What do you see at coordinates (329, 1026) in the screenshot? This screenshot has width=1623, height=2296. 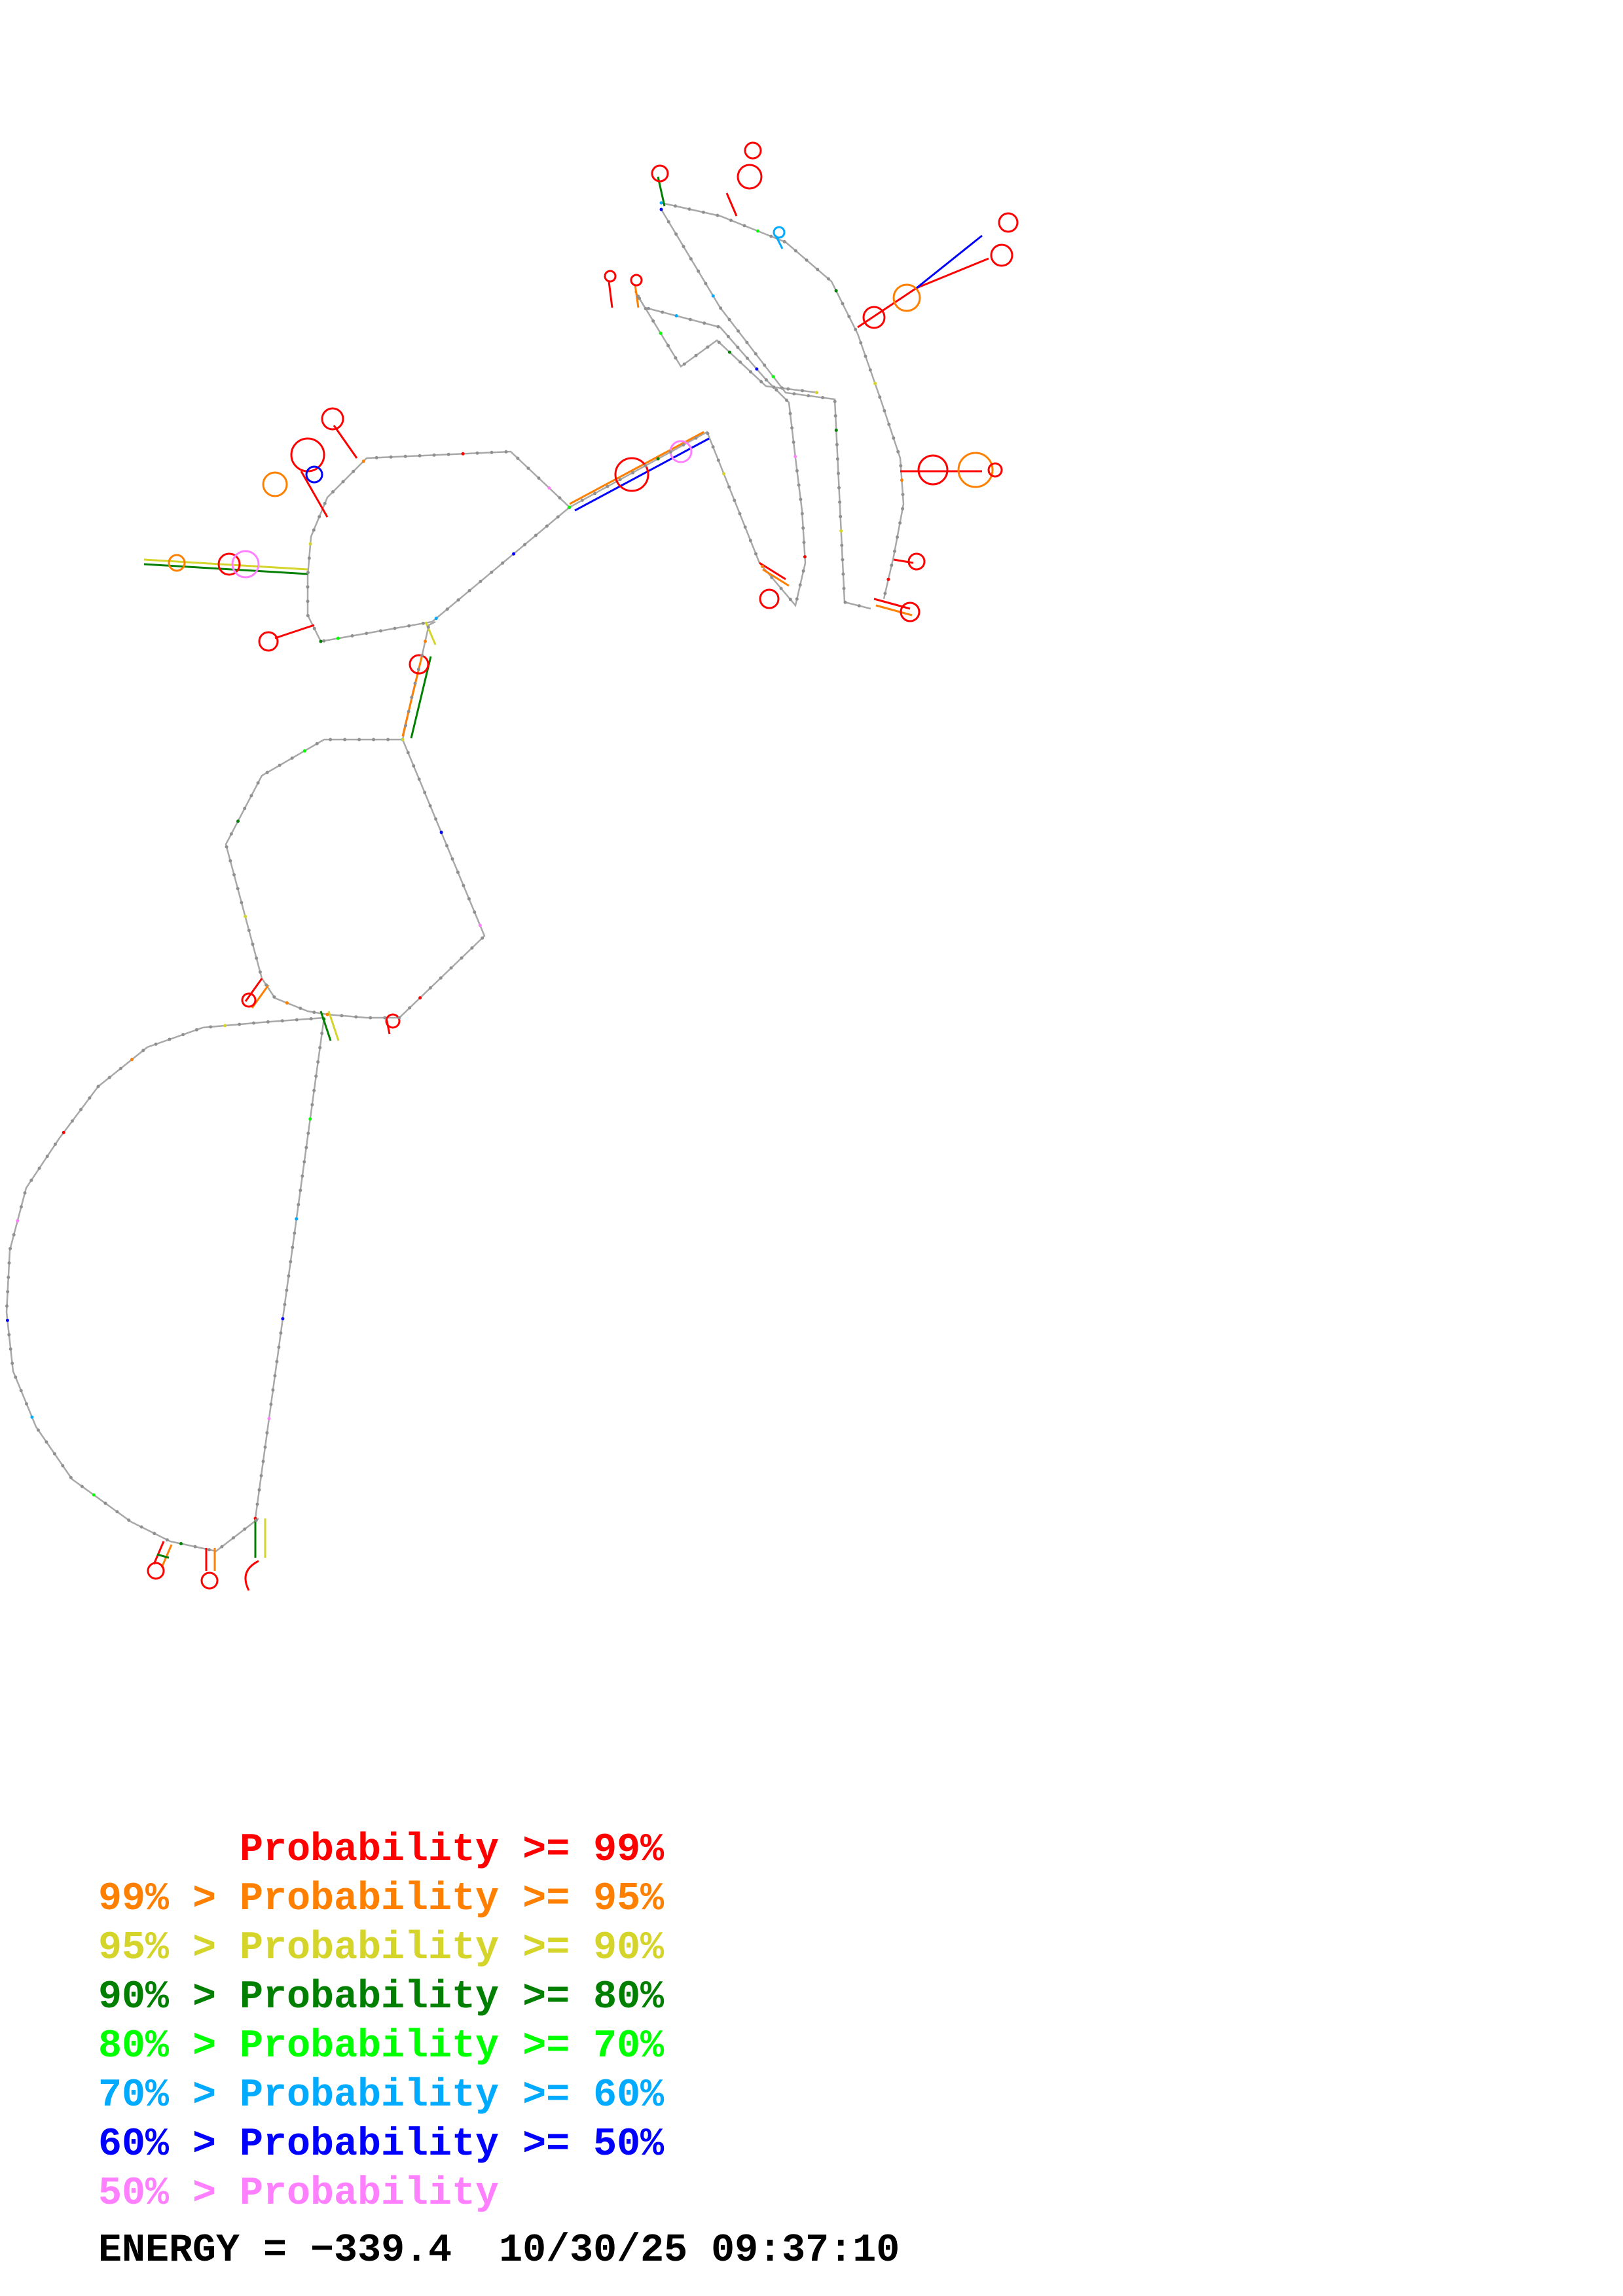 I see `stem-middle-bottom` at bounding box center [329, 1026].